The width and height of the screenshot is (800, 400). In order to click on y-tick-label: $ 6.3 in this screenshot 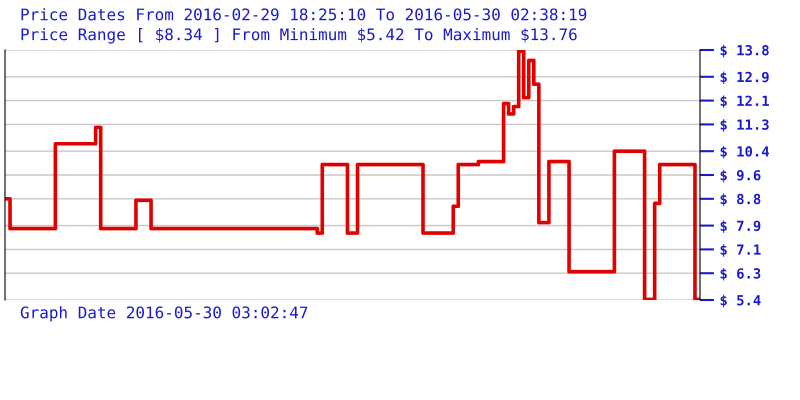, I will do `click(740, 274)`.